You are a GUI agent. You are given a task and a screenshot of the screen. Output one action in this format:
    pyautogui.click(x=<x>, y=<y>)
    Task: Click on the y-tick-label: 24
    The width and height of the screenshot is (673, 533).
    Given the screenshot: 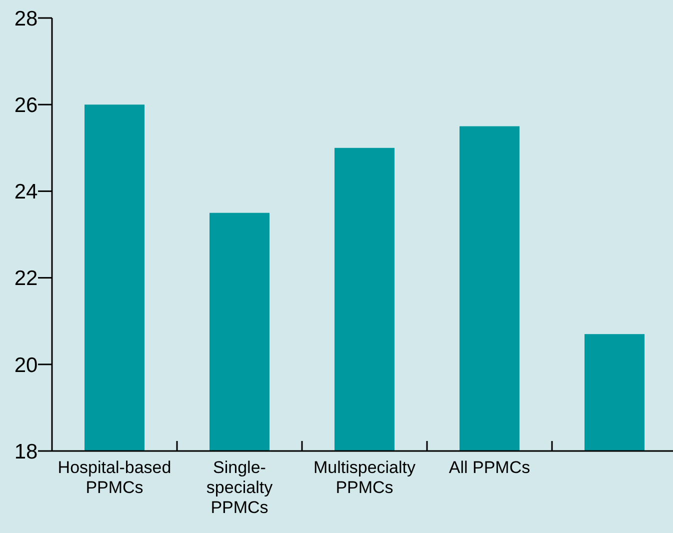 What is the action you would take?
    pyautogui.click(x=26, y=192)
    